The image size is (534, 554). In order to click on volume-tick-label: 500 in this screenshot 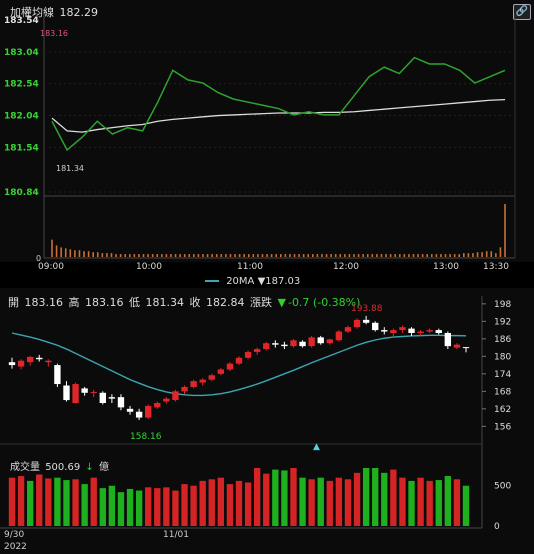, I will do `click(502, 487)`.